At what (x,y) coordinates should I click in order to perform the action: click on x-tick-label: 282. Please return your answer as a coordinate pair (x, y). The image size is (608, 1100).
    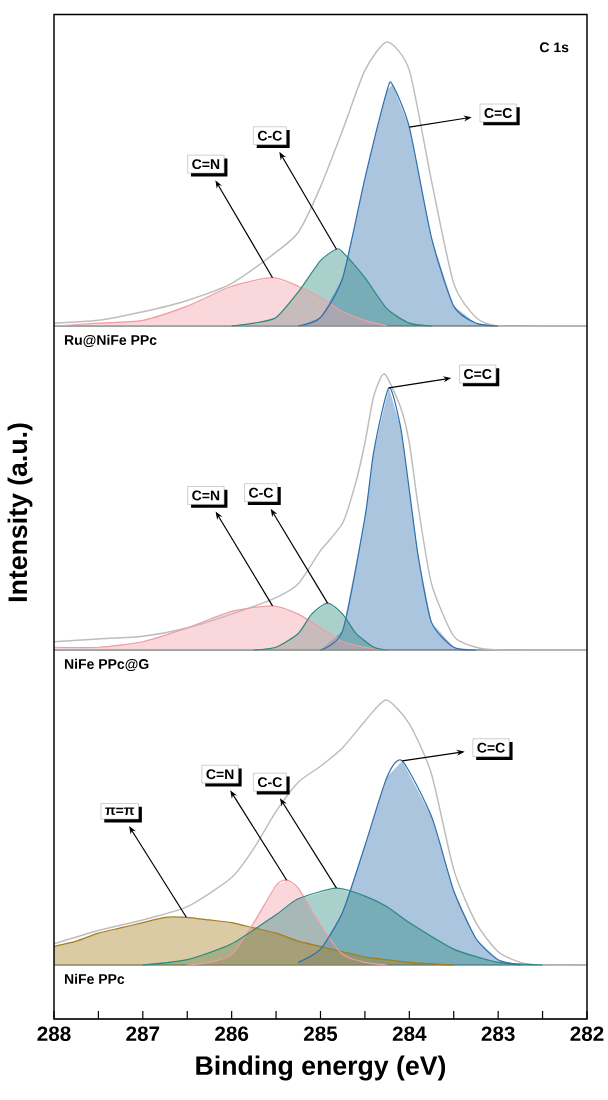
    Looking at the image, I should click on (587, 1034).